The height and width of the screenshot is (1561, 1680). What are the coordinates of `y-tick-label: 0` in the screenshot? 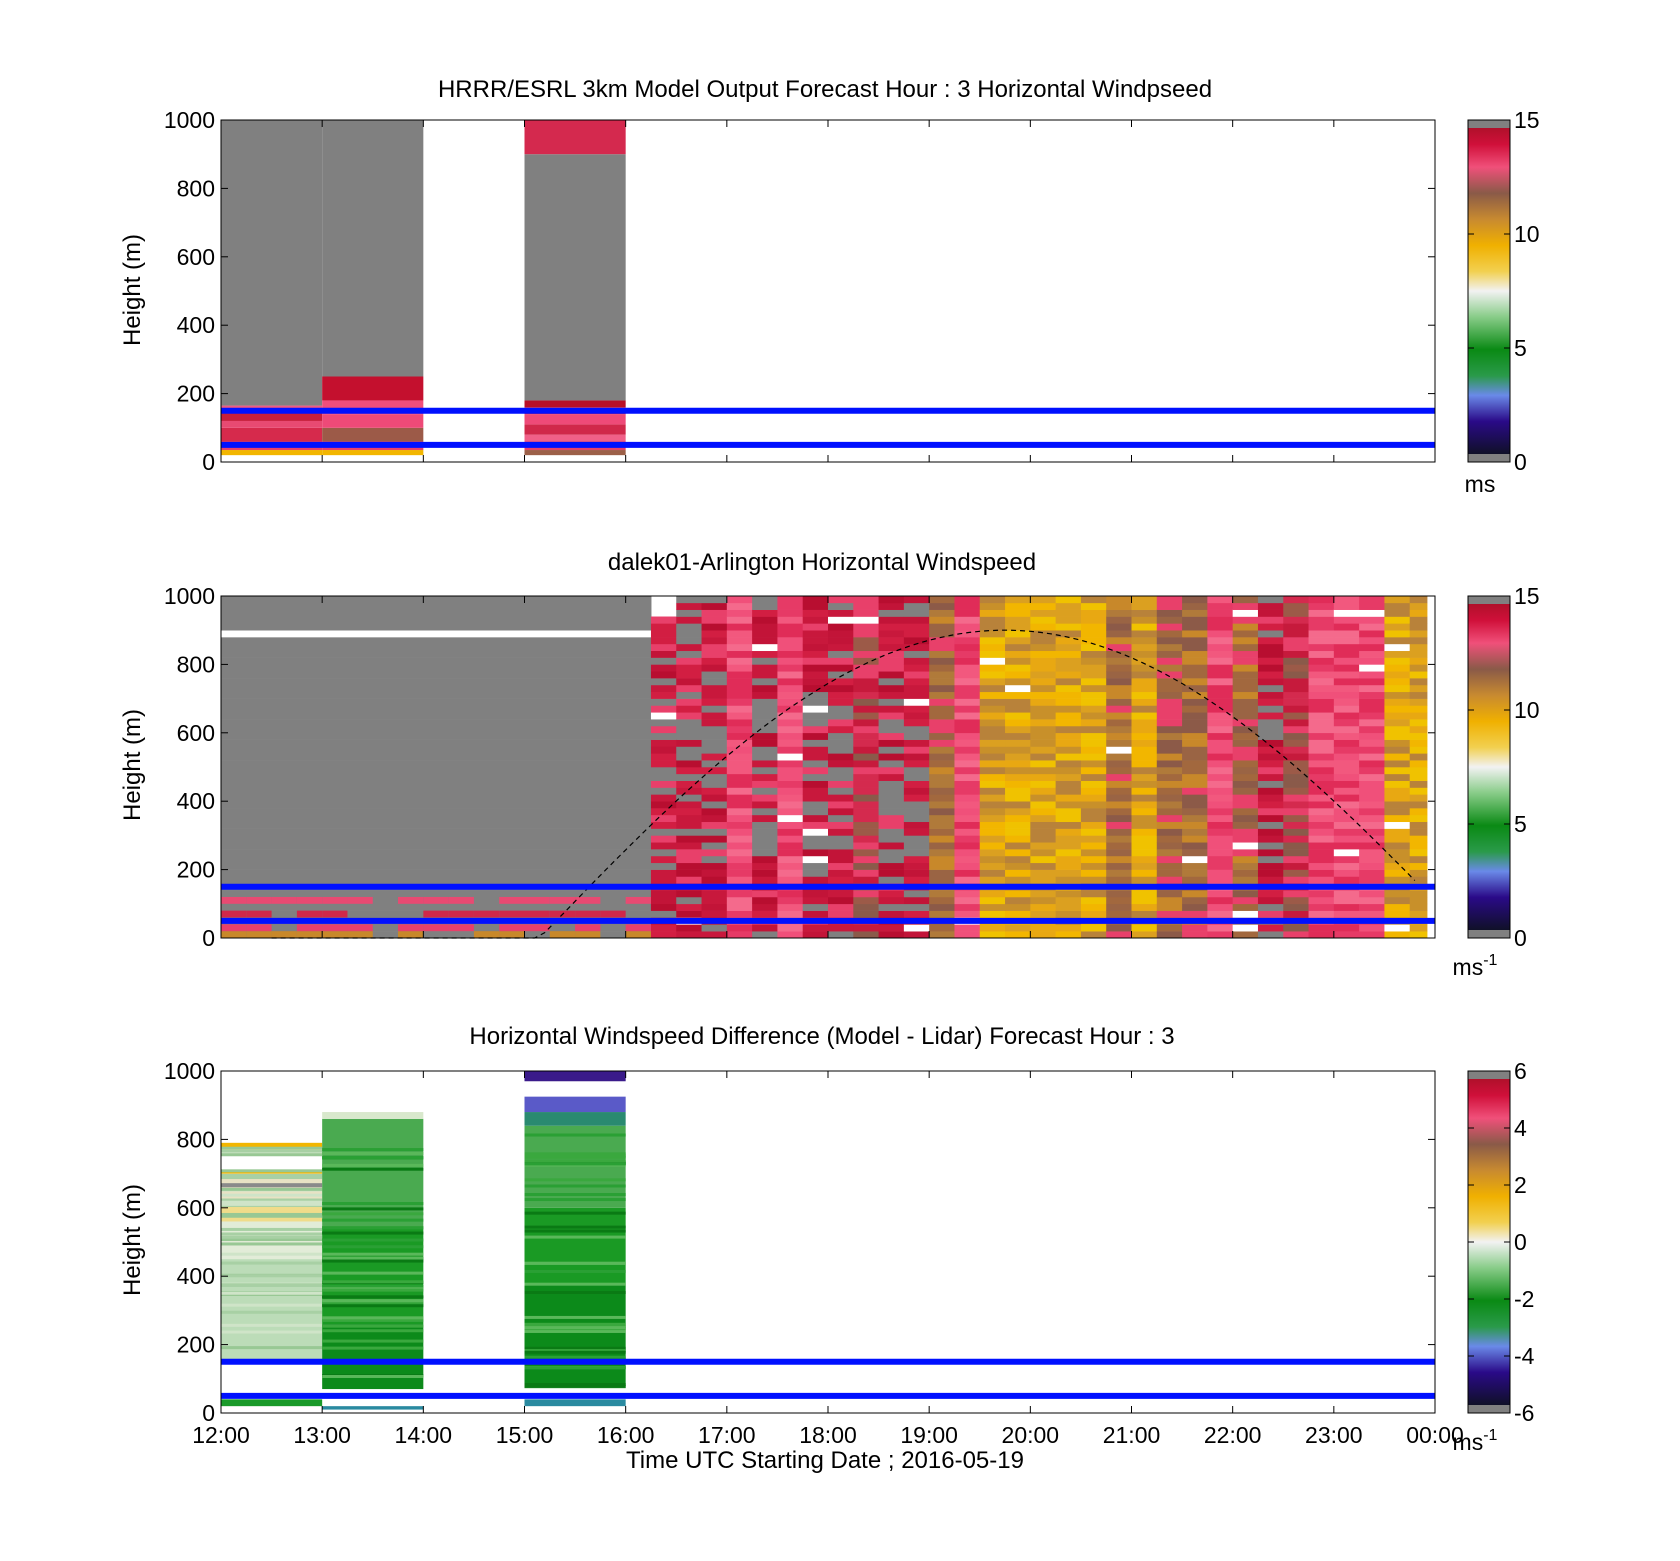 It's located at (208, 462).